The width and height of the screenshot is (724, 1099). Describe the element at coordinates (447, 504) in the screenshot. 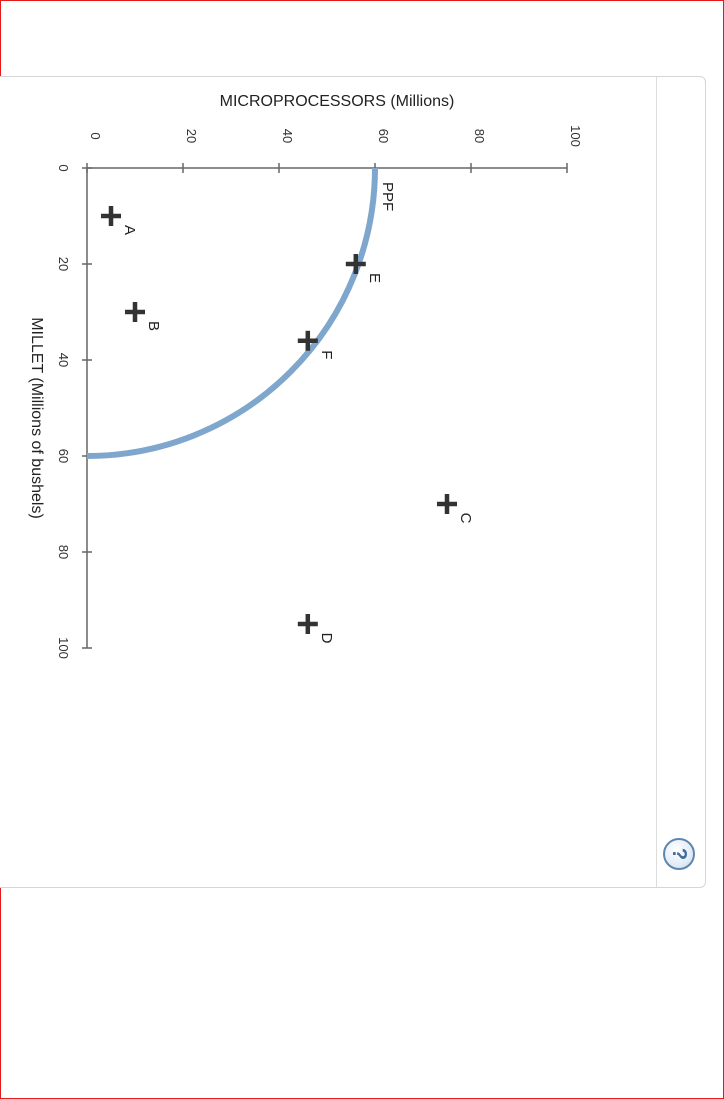

I see `point-c-marker` at that location.